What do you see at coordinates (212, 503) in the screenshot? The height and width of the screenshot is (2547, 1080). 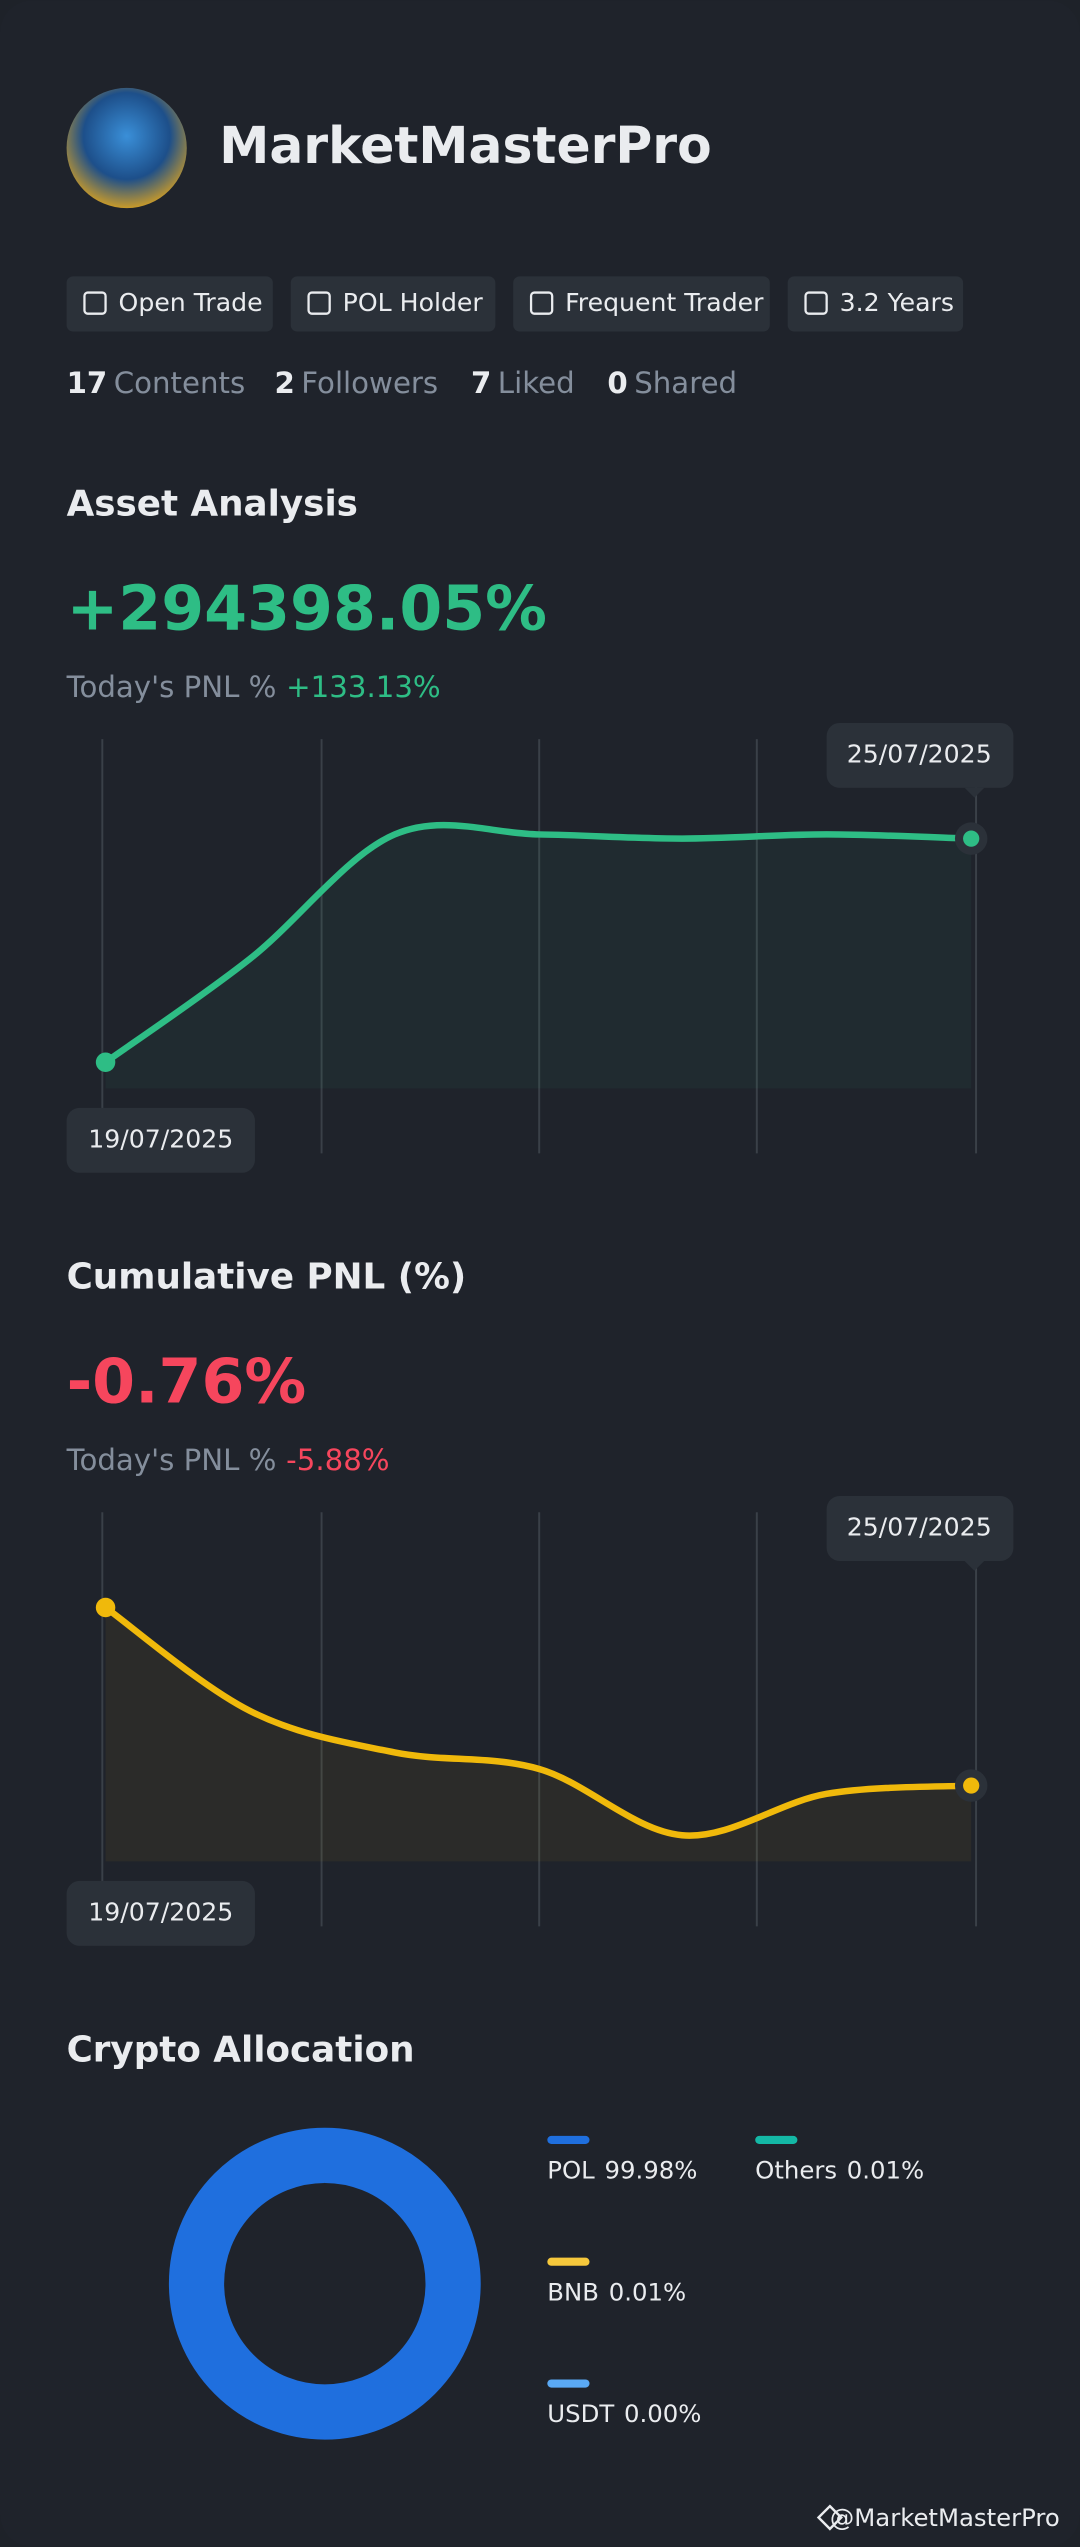 I see `section-title: Asset Analysis` at bounding box center [212, 503].